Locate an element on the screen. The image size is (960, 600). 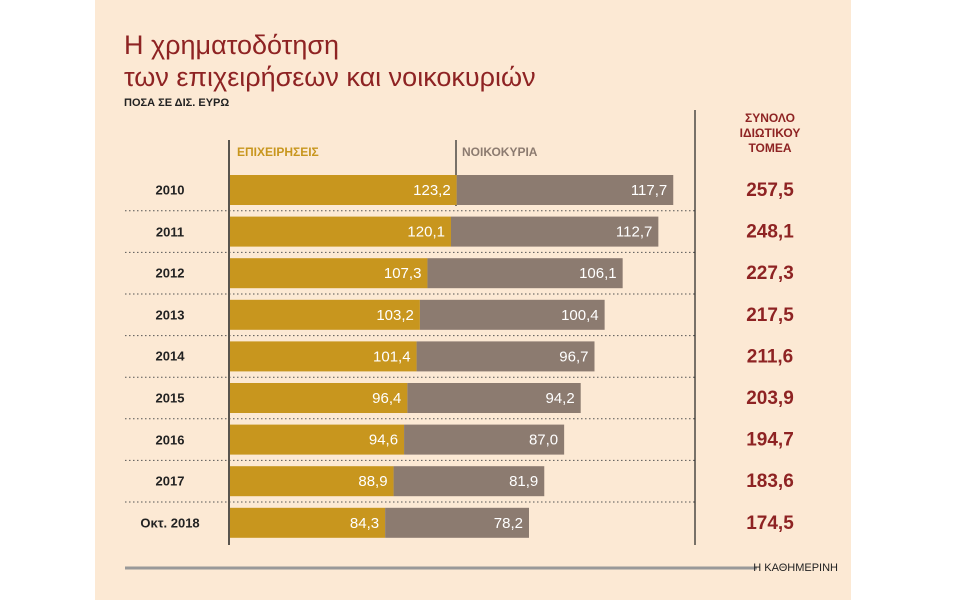
value-label: 117,7 is located at coordinates (649, 190).